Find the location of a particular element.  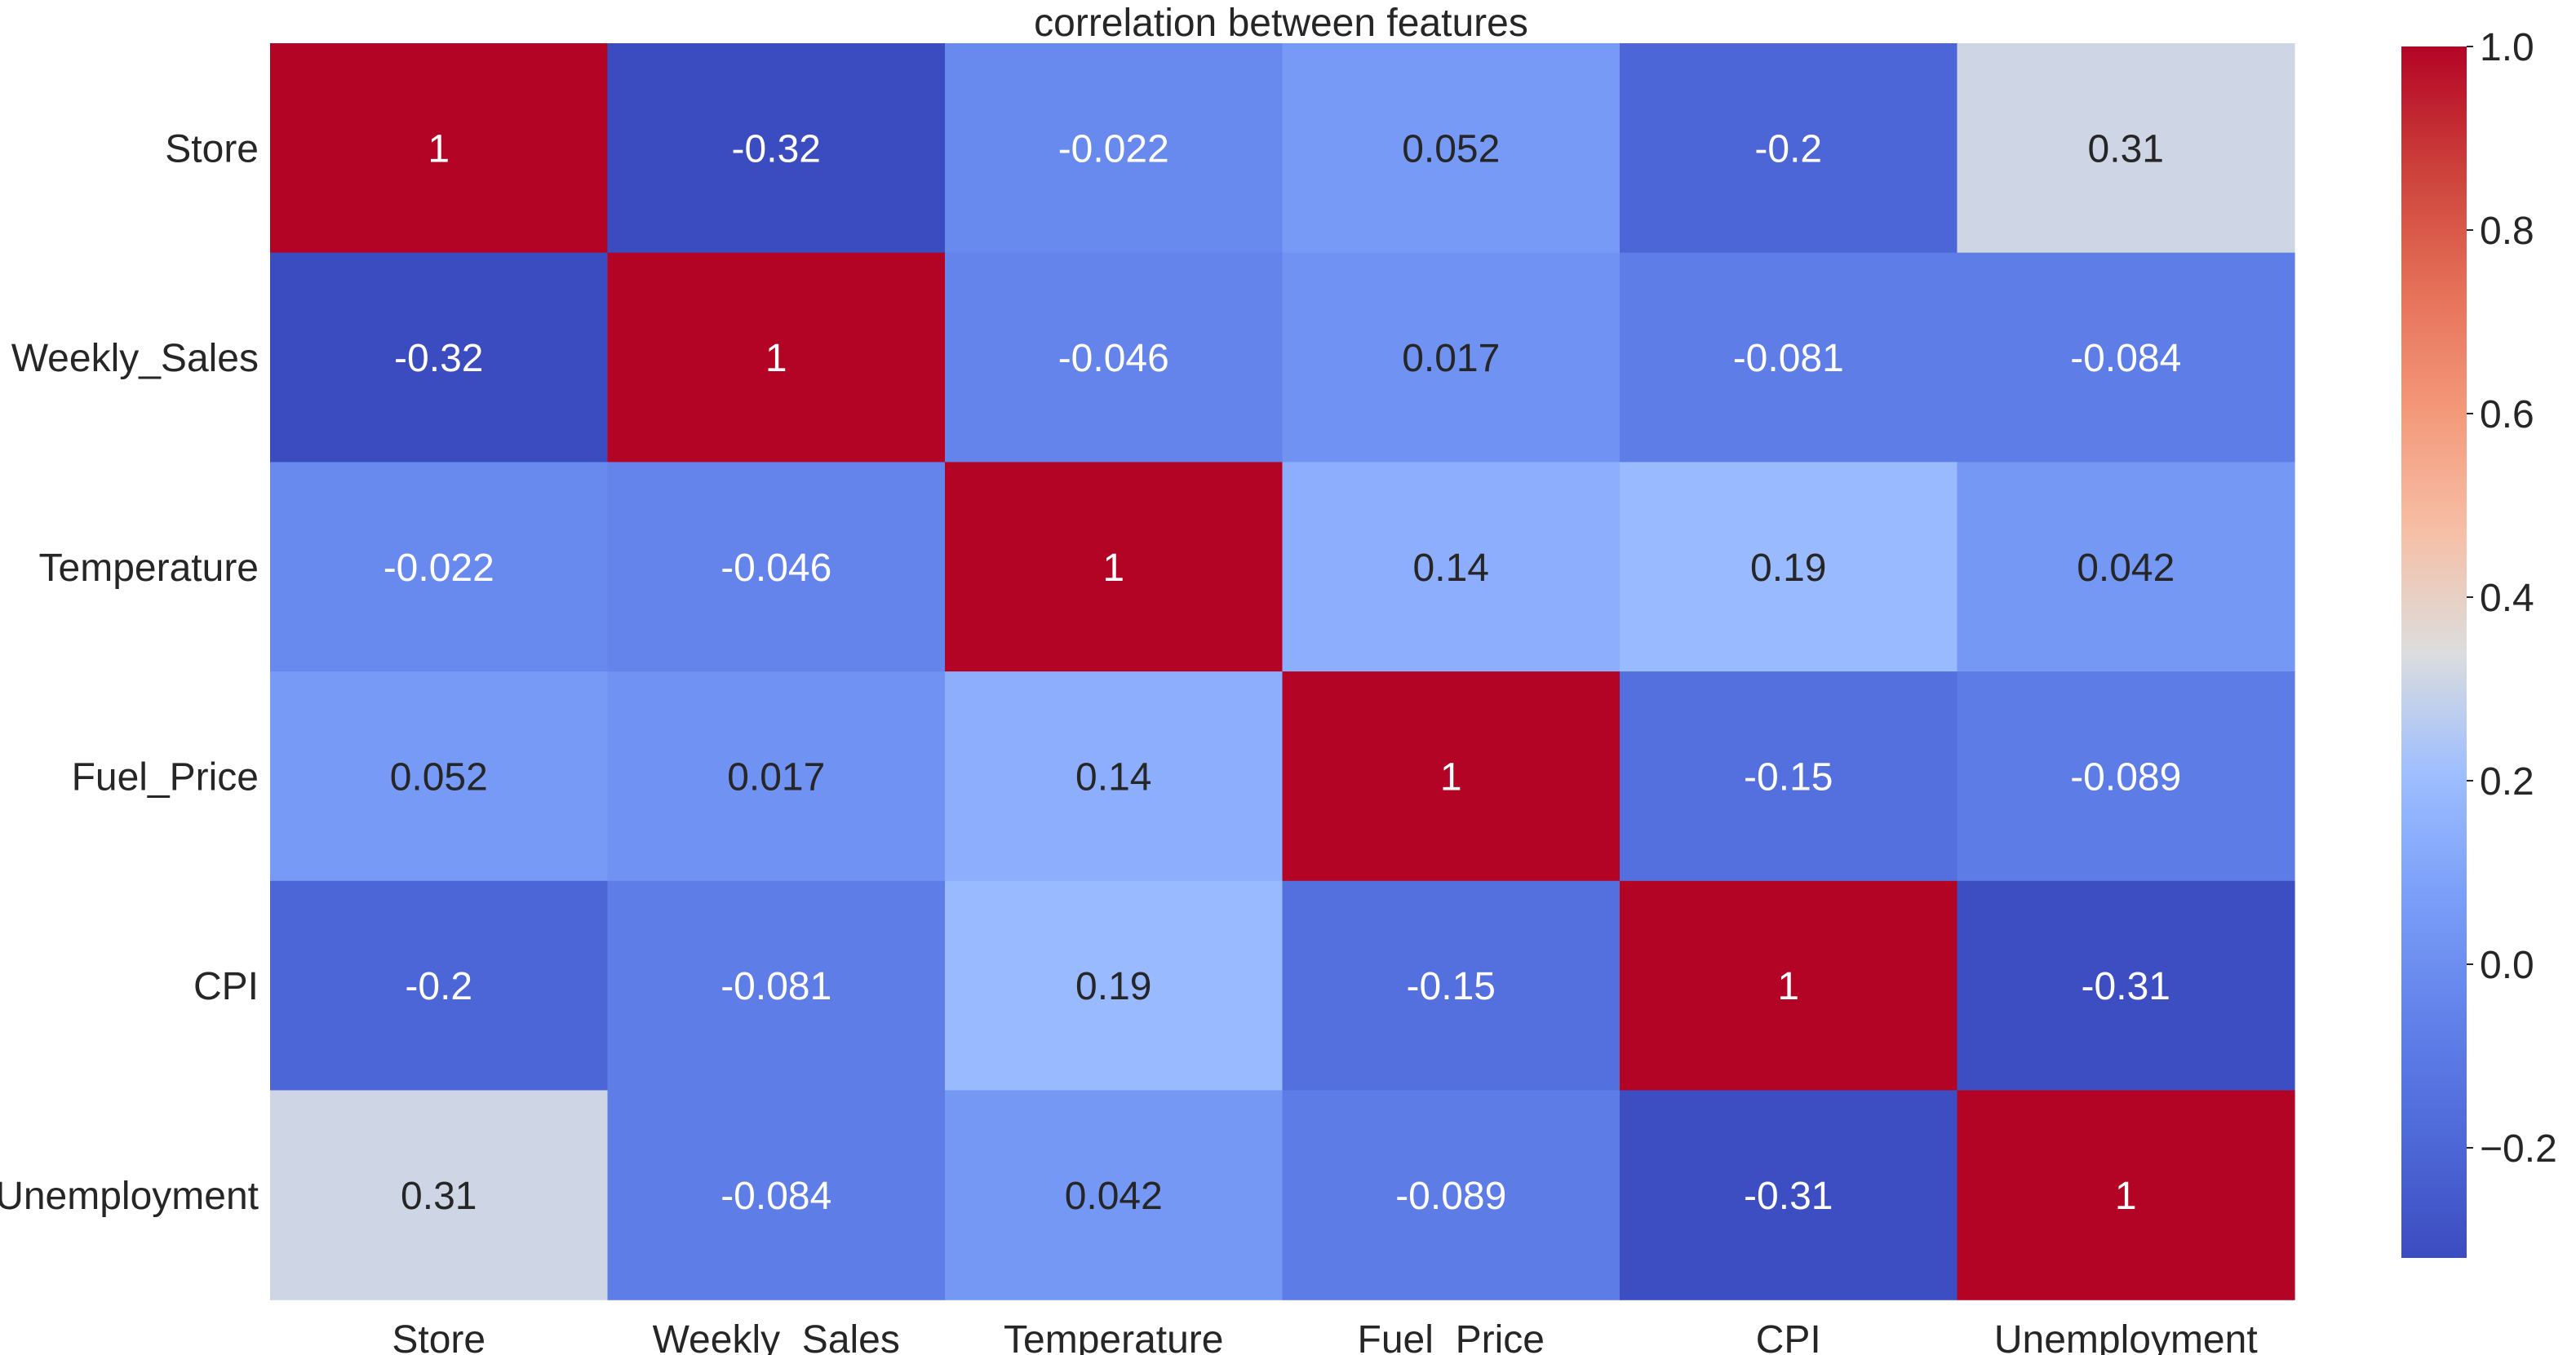

chart-title: correlation between features is located at coordinates (1281, 23).